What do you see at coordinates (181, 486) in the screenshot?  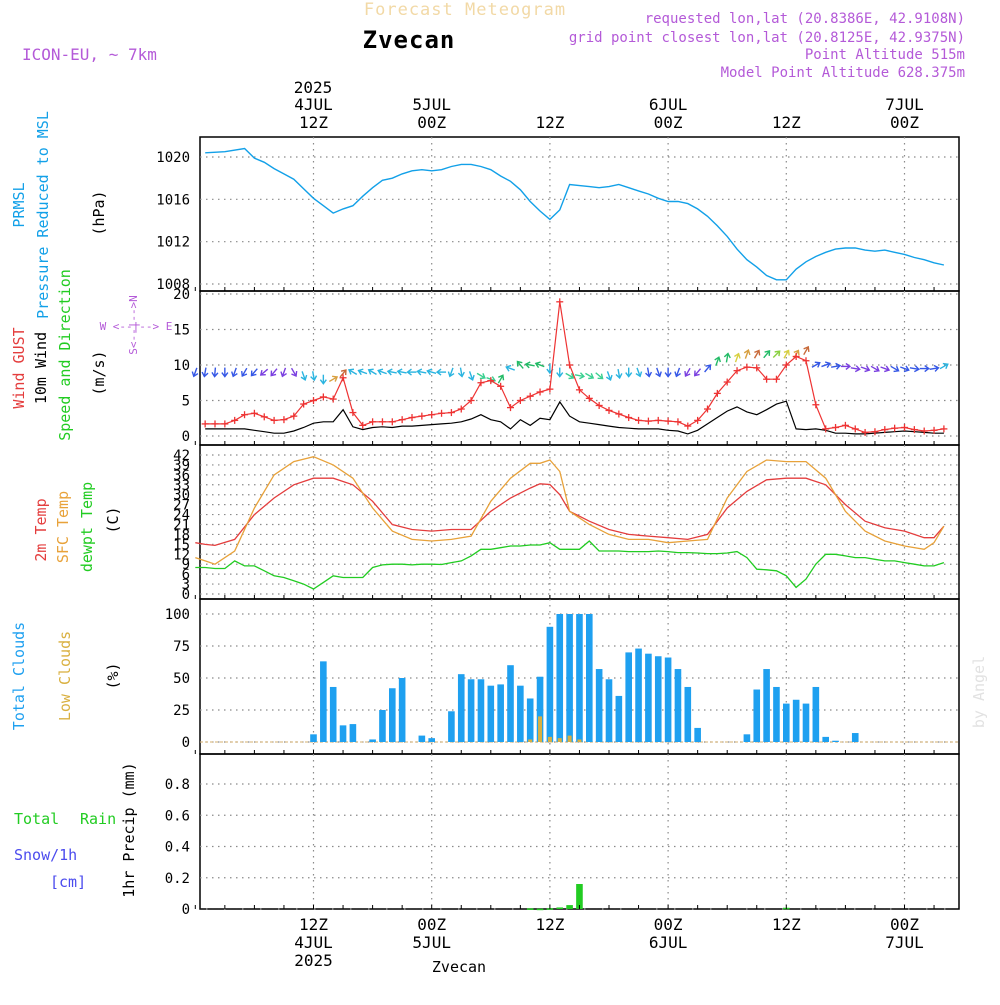 I see `y-tick-label: 33` at bounding box center [181, 486].